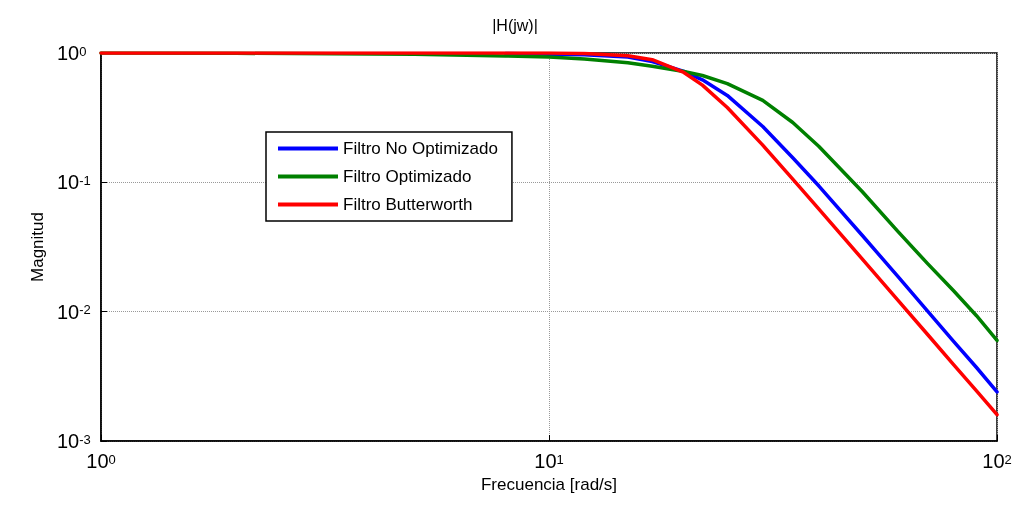 This screenshot has width=1030, height=527. Describe the element at coordinates (515, 25) in the screenshot. I see `chart-title: |H(jw)|` at that location.